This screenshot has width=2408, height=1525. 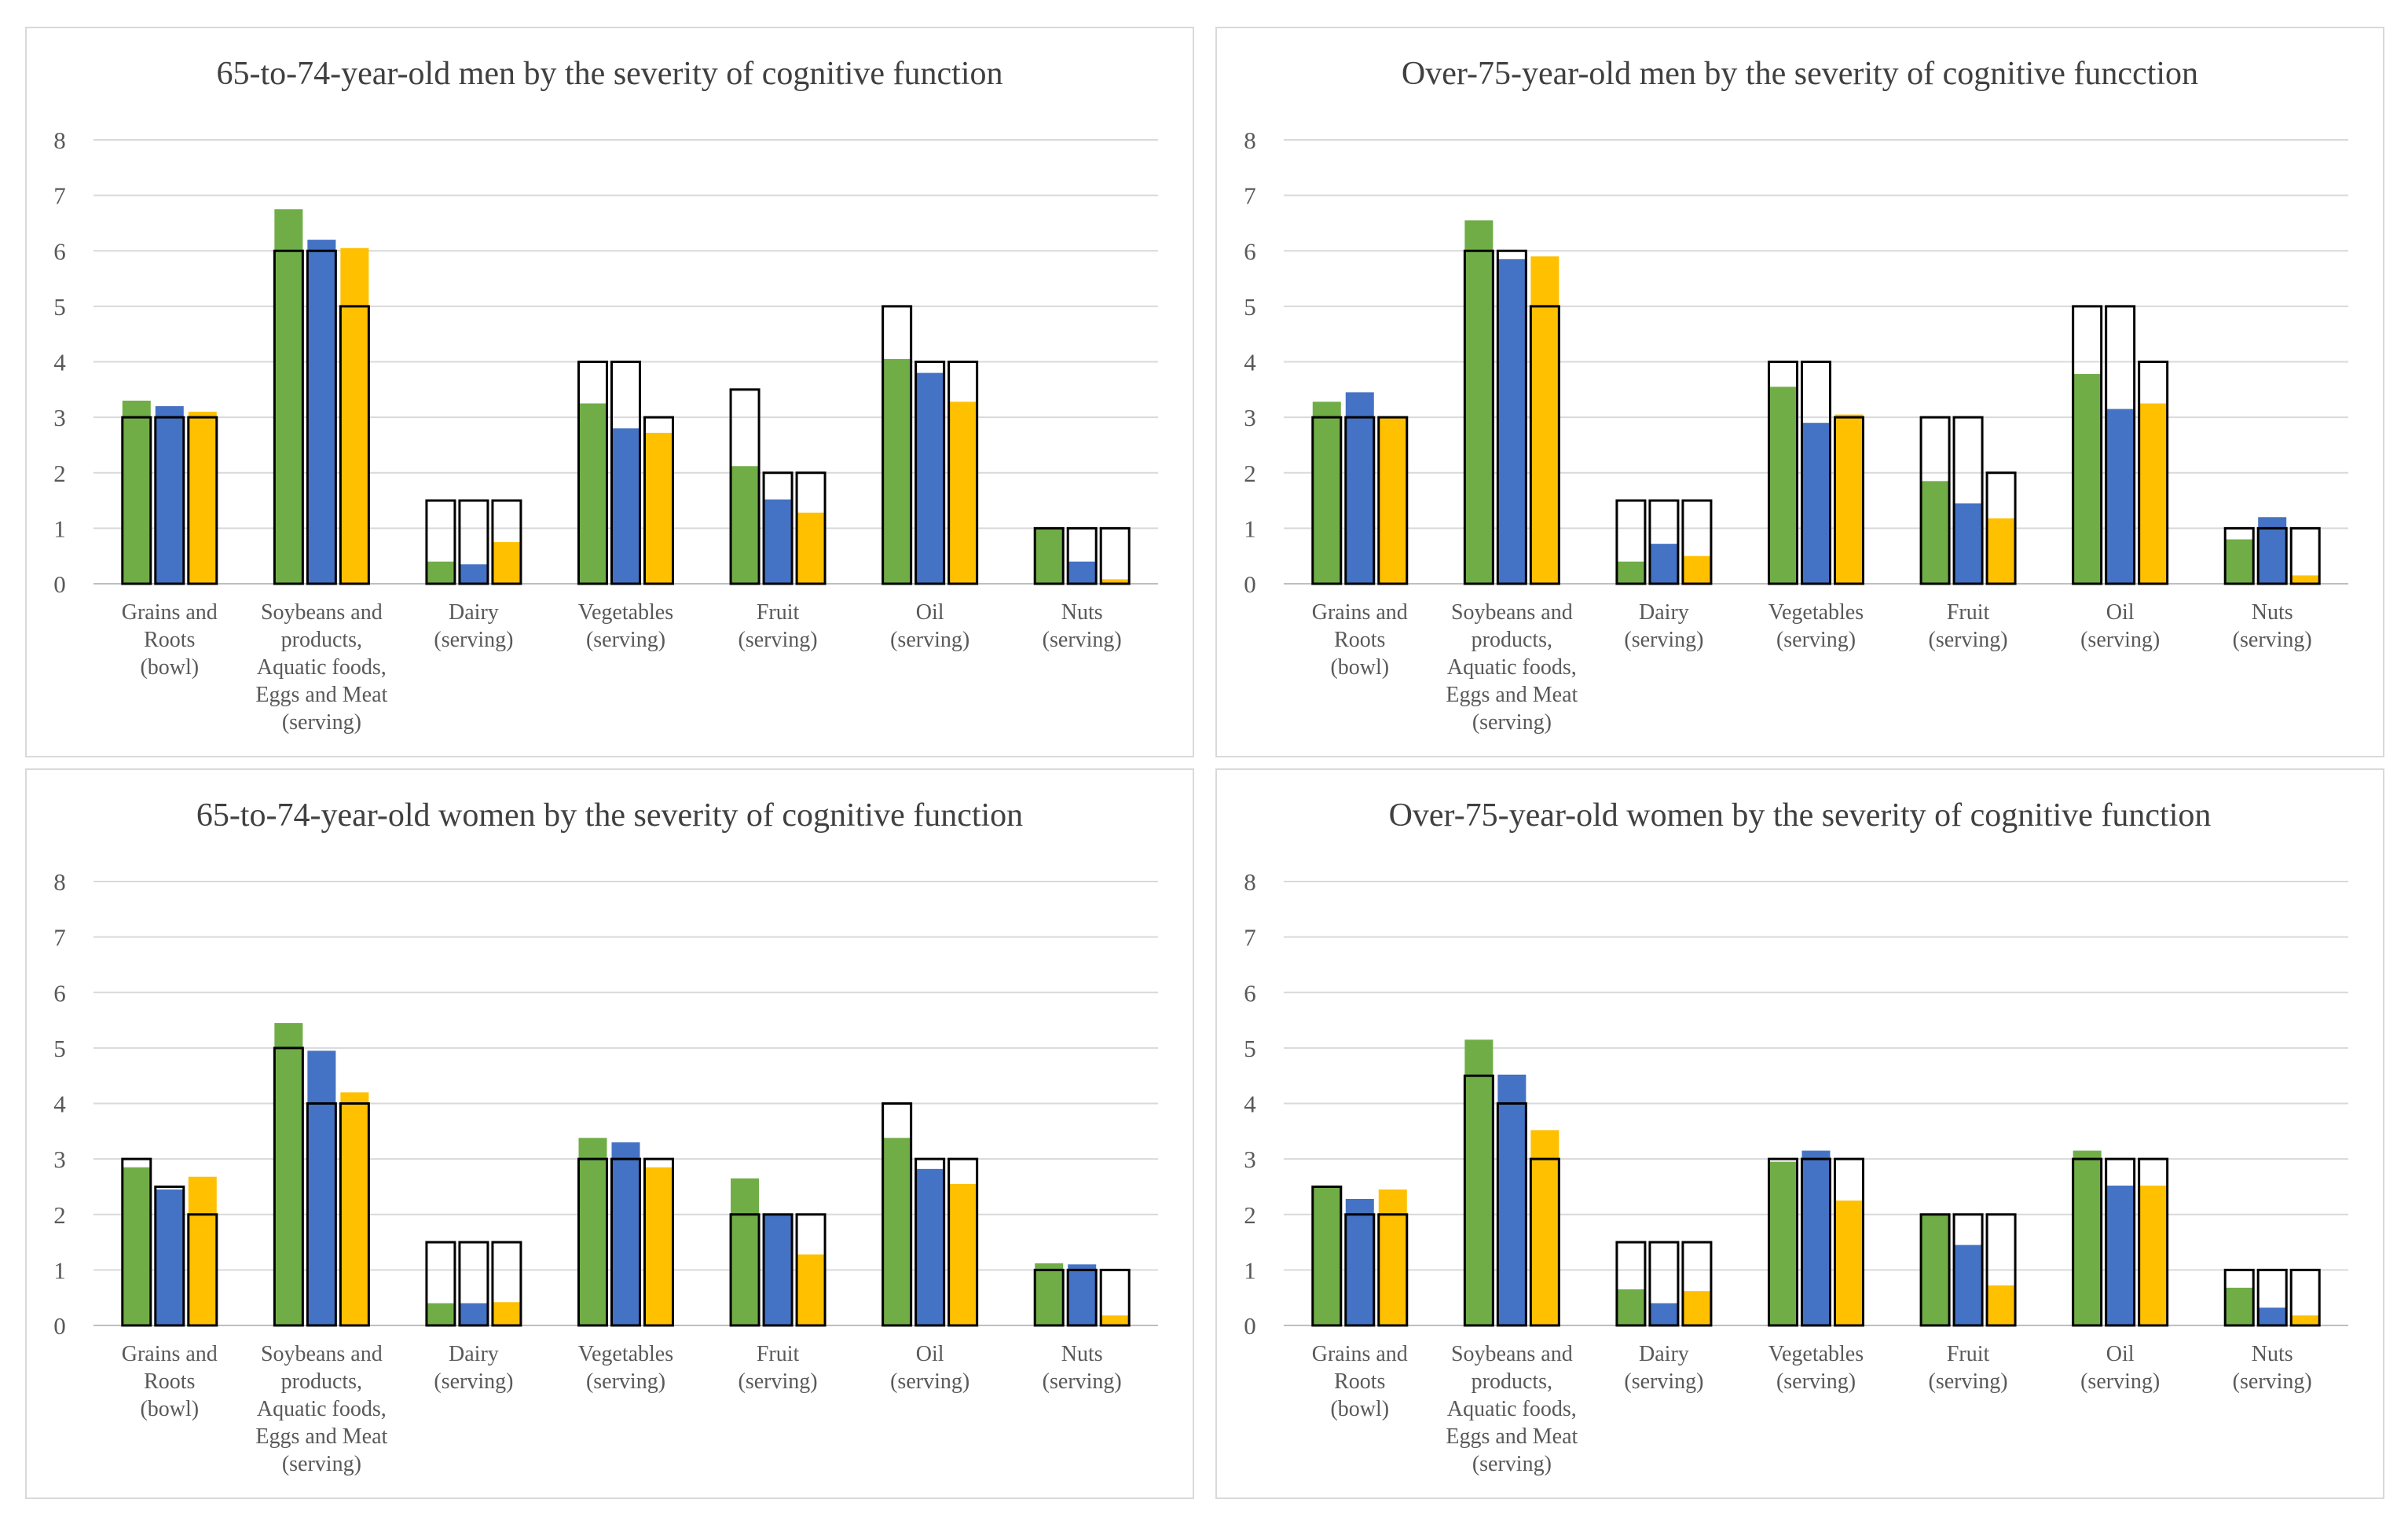 I want to click on category-label: Grains and, so click(x=170, y=1354).